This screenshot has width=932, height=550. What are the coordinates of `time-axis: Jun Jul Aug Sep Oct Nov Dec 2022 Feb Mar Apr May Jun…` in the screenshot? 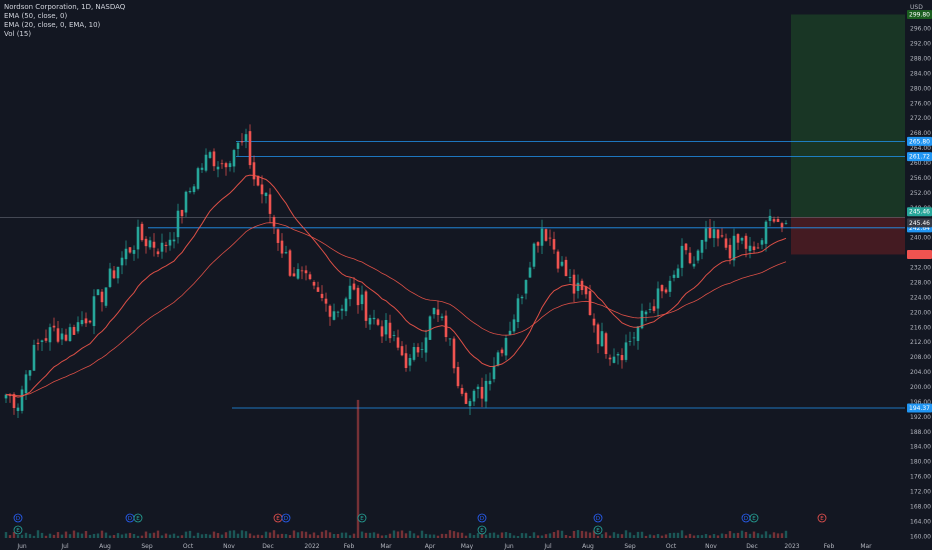 It's located at (453, 545).